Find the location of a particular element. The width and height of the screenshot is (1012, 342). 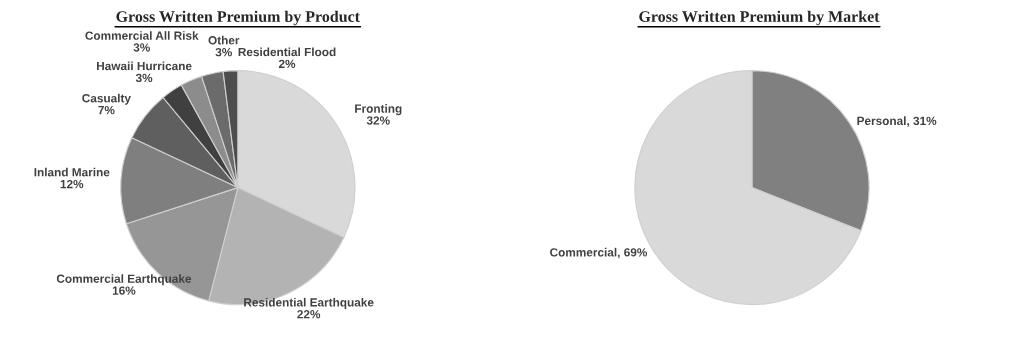

slice-label: Commercial Earthquake is located at coordinates (124, 280).